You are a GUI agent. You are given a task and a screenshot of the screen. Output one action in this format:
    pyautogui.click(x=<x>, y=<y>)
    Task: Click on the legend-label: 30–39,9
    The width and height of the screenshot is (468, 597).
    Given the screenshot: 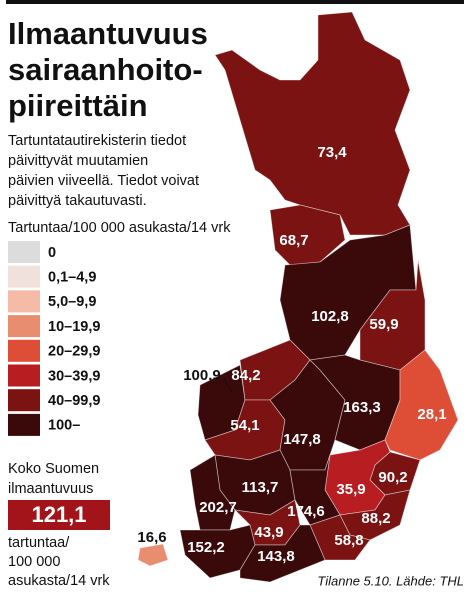 What is the action you would take?
    pyautogui.click(x=74, y=376)
    